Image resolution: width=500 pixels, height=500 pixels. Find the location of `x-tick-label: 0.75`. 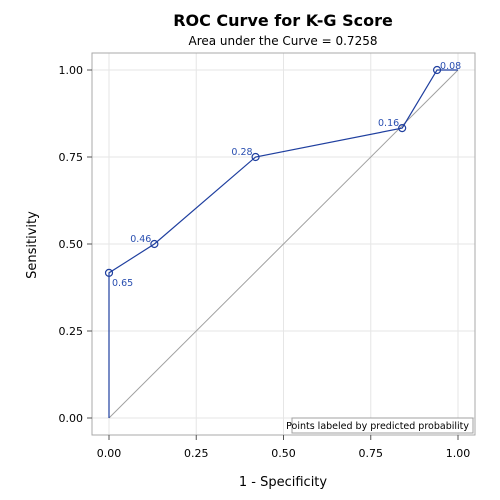

x-tick-label: 0.75 is located at coordinates (371, 453).